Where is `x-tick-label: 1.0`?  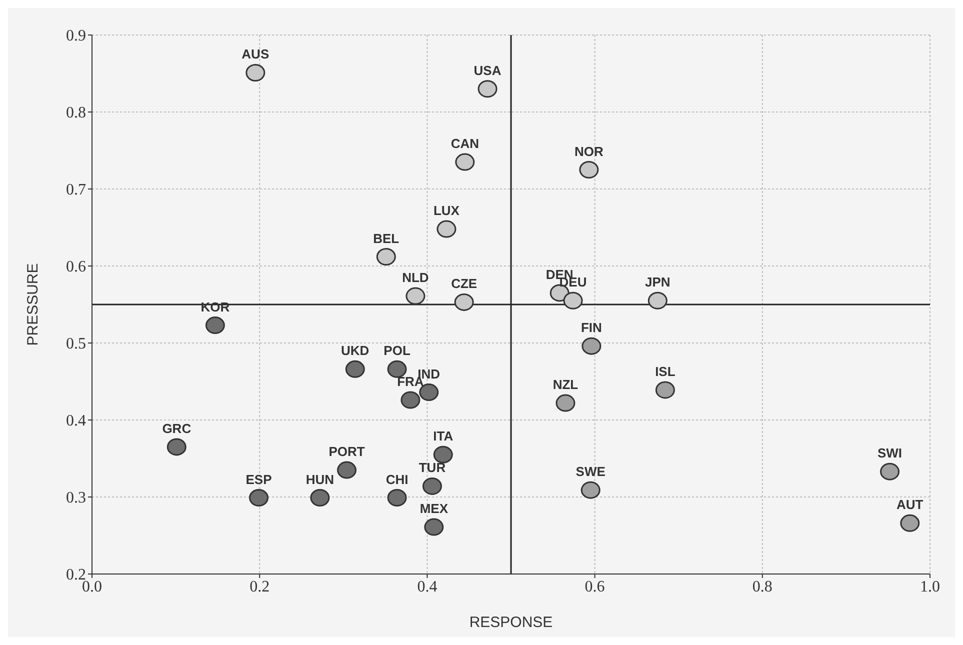 x-tick-label: 1.0 is located at coordinates (930, 587).